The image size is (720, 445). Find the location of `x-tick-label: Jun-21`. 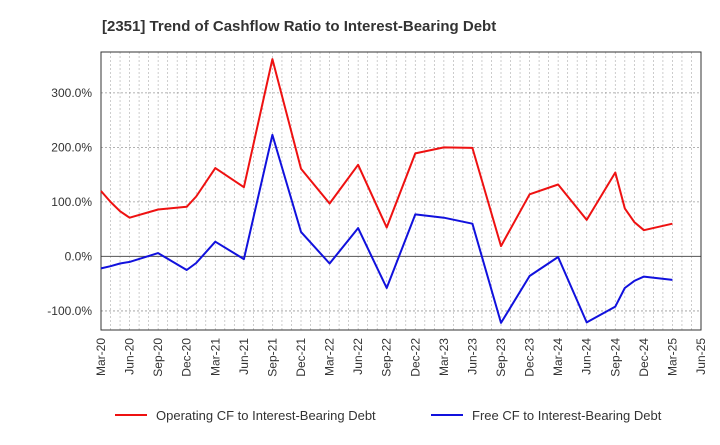

x-tick-label: Jun-21 is located at coordinates (244, 356).